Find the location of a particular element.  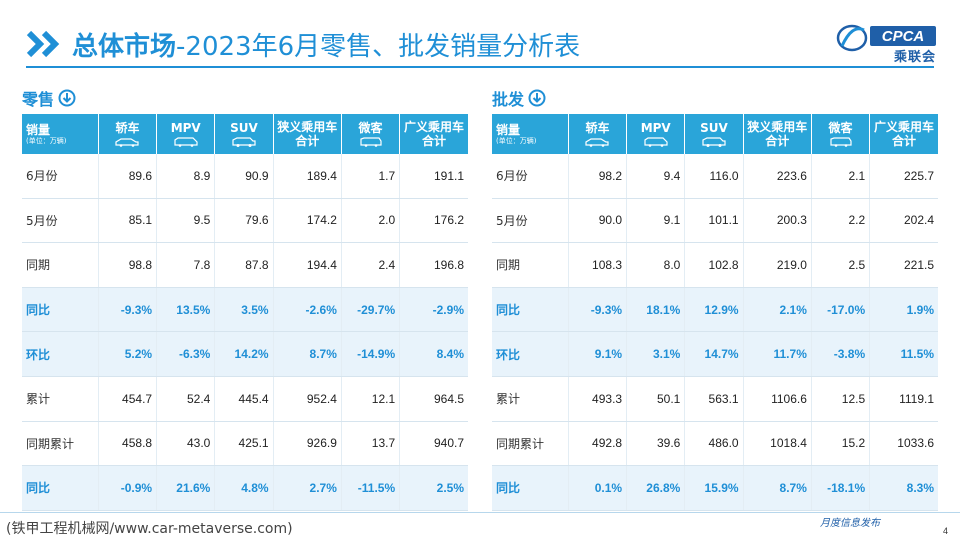

table-cell: 8.9 is located at coordinates (186, 176).